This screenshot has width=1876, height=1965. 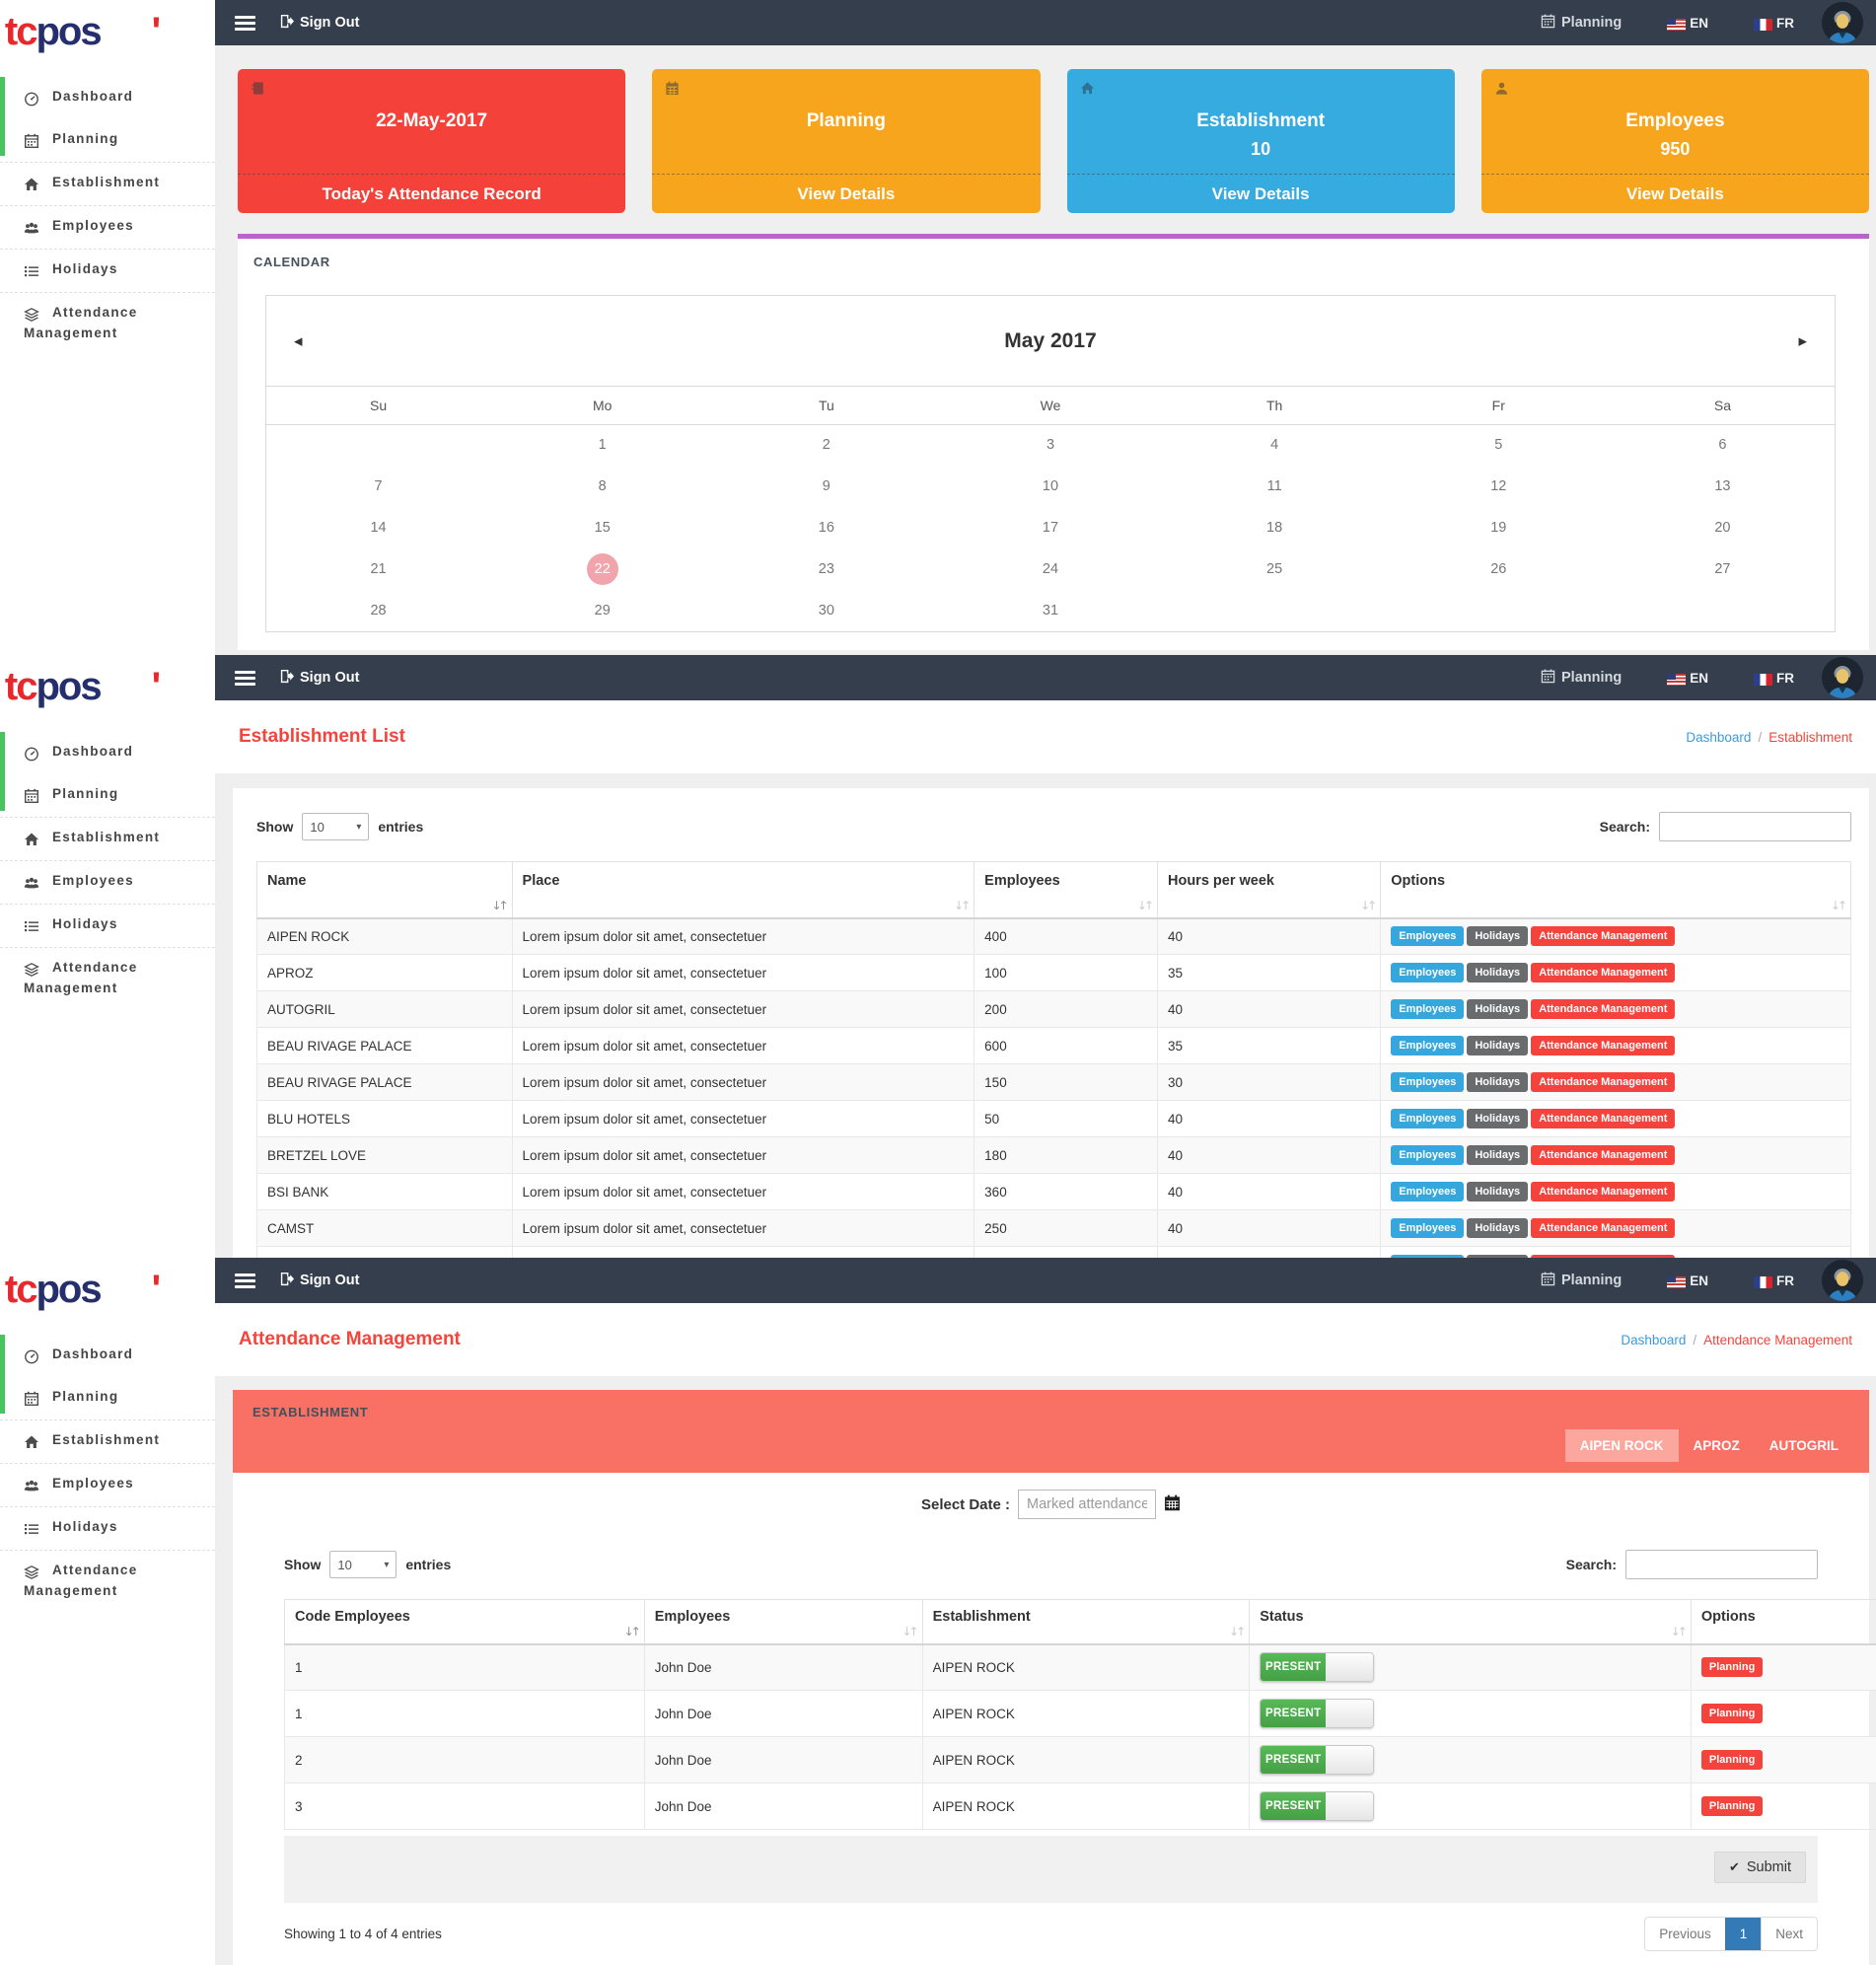 I want to click on calendar-day: 31, so click(x=1050, y=611).